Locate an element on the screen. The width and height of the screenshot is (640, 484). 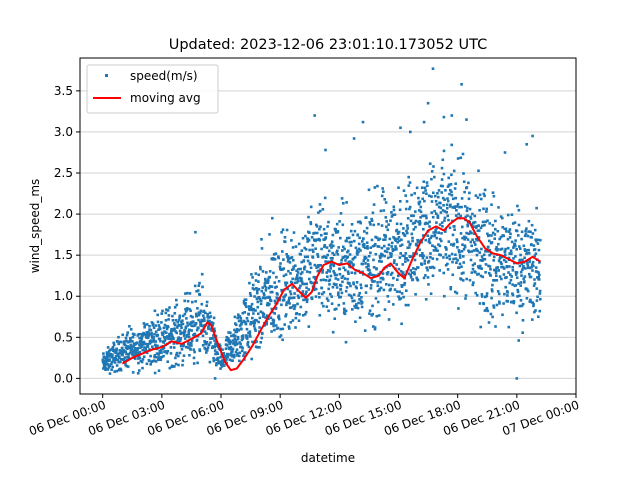
y-tick-label-5: 2.5 is located at coordinates (63, 173).